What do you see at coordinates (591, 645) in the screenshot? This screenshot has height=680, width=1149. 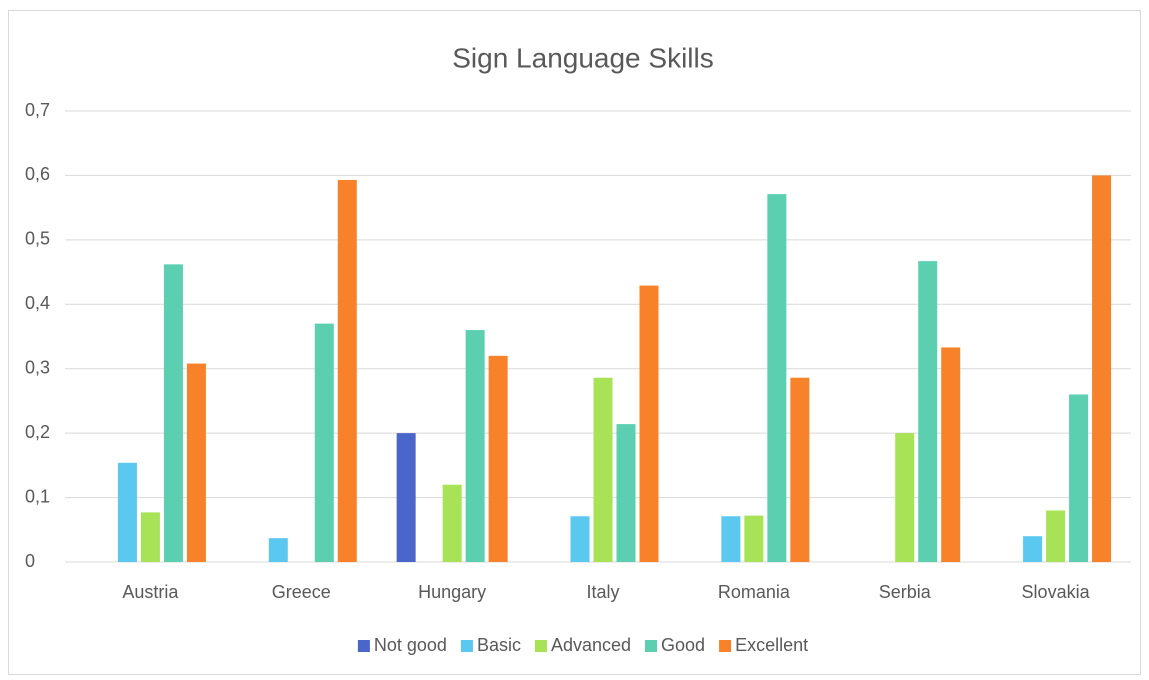 I see `legend-label: Advanced` at bounding box center [591, 645].